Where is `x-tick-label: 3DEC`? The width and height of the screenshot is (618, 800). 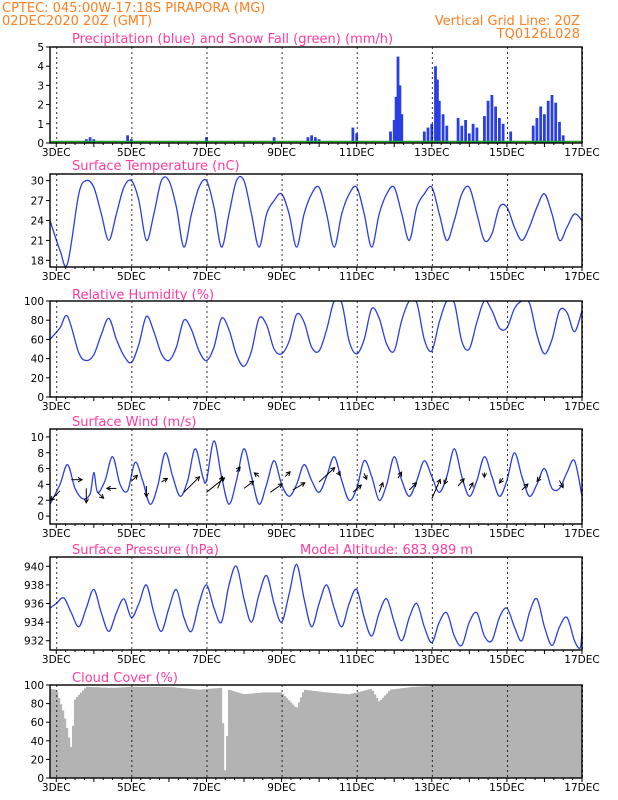
x-tick-label: 3DEC is located at coordinates (56, 153).